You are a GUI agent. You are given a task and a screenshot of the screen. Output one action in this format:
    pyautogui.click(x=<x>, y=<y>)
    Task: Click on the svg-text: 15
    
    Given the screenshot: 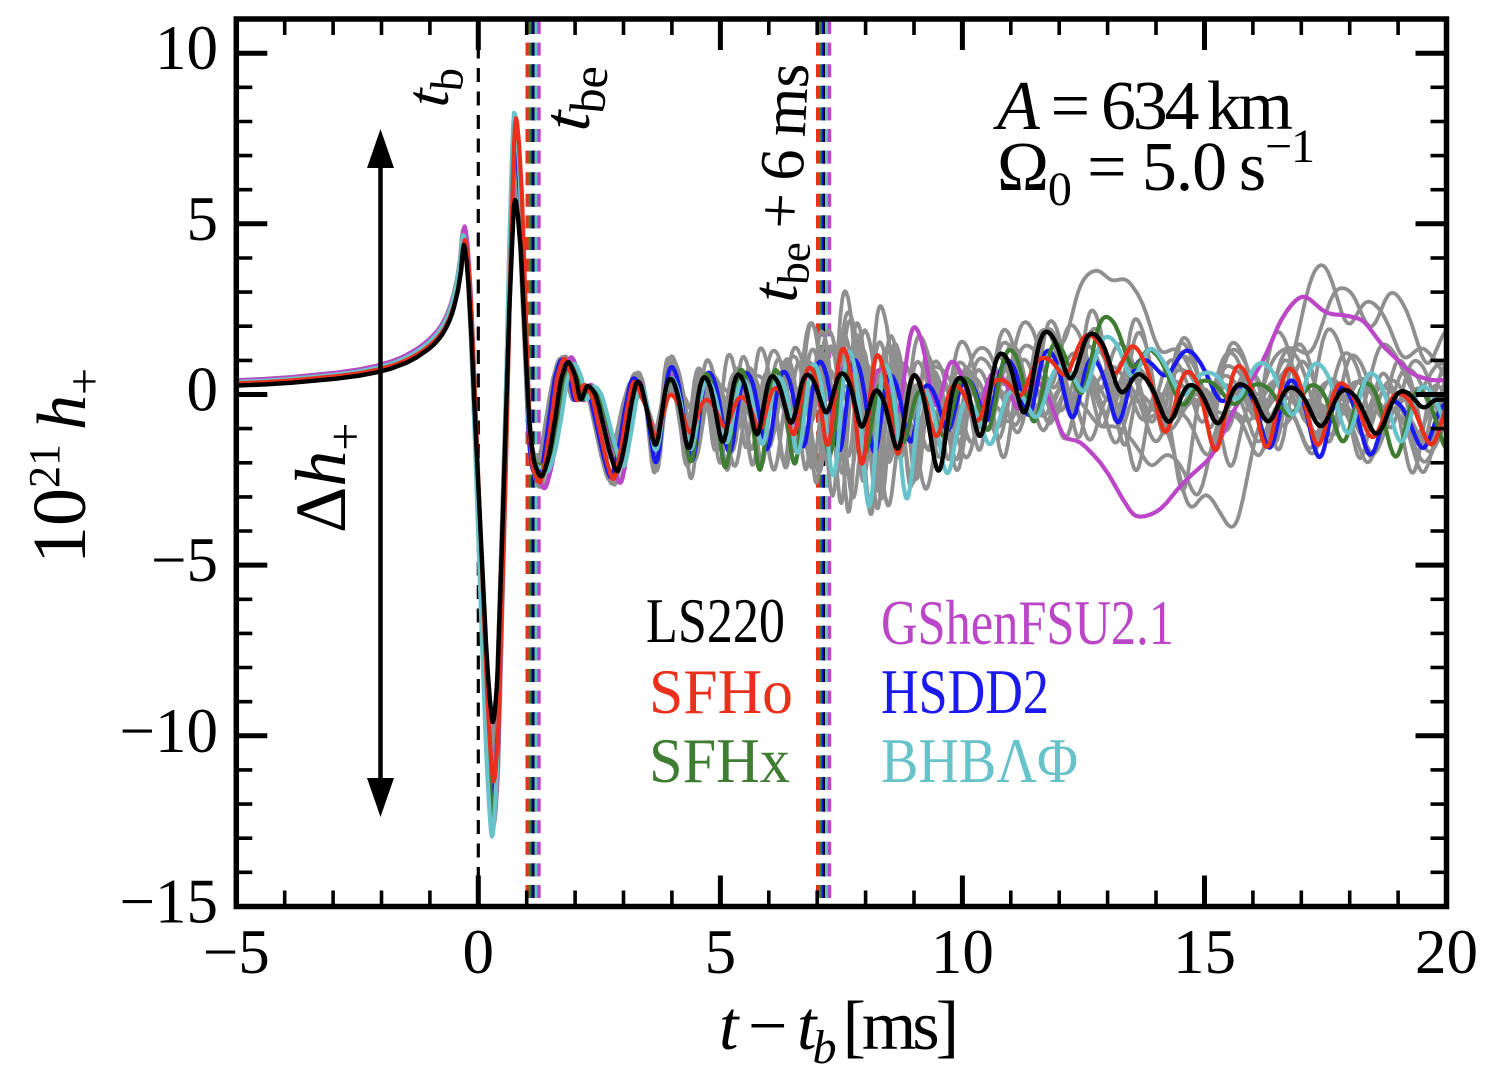 What is the action you would take?
    pyautogui.click(x=1204, y=952)
    